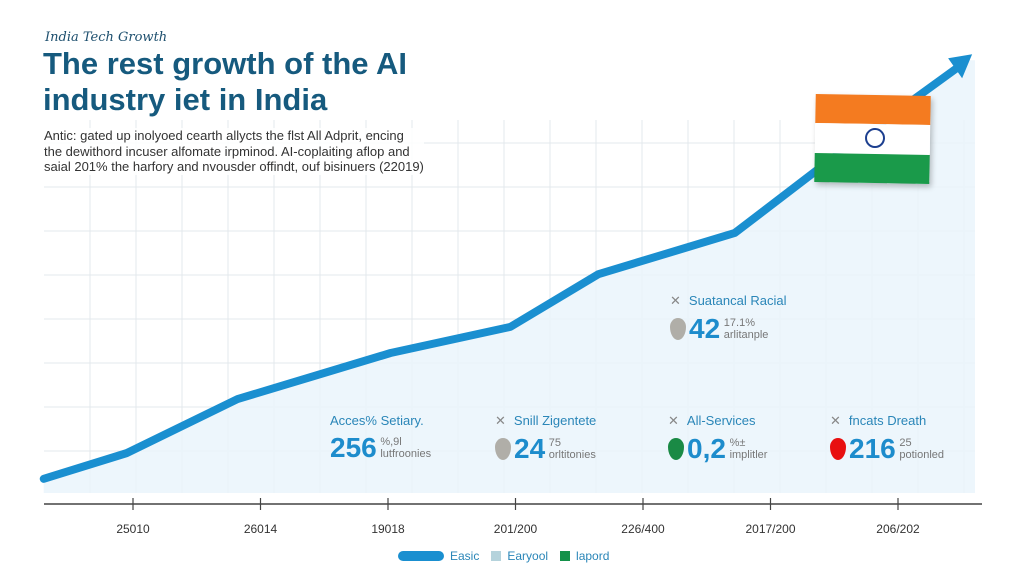 This screenshot has height=585, width=1024. I want to click on annotation-note: lutfroonies, so click(406, 454).